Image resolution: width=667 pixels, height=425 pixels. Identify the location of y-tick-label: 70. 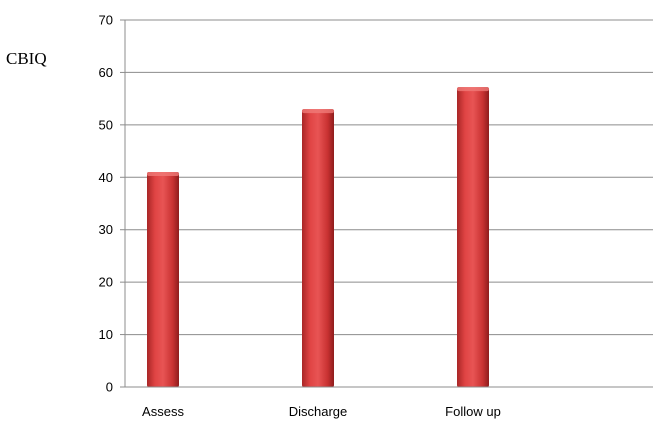
(106, 20).